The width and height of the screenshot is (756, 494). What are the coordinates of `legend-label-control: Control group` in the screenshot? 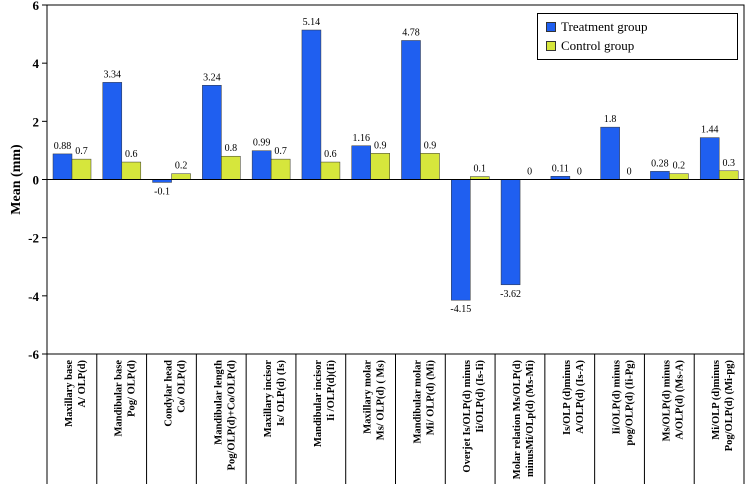 It's located at (598, 45).